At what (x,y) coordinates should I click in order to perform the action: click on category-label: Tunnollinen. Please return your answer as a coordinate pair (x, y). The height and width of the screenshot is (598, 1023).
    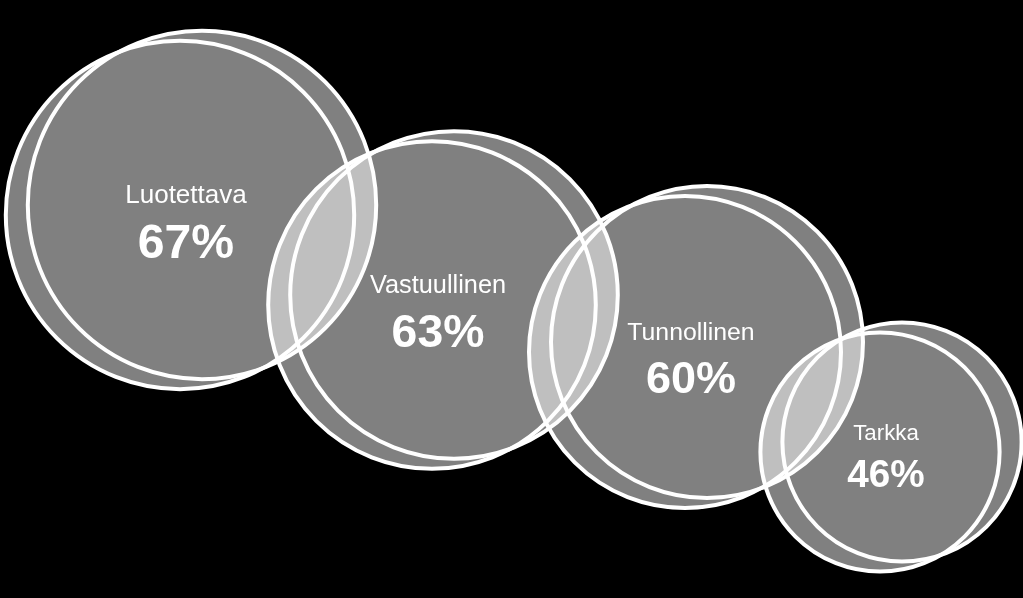
    Looking at the image, I should click on (691, 331).